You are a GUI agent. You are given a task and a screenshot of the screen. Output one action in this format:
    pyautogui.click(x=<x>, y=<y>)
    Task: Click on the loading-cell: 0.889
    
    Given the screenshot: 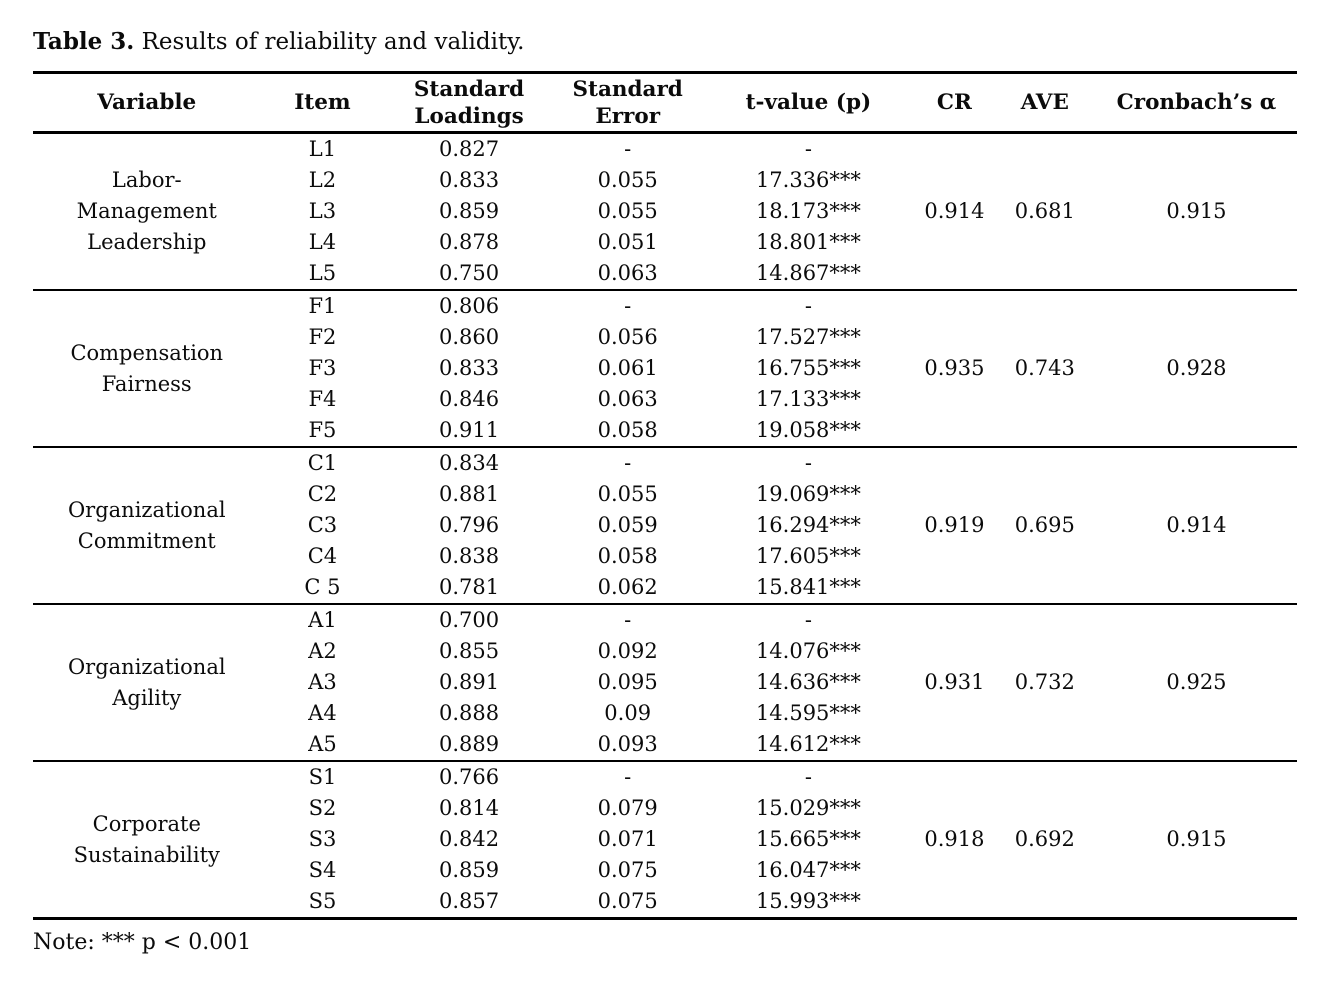 What is the action you would take?
    pyautogui.click(x=469, y=744)
    